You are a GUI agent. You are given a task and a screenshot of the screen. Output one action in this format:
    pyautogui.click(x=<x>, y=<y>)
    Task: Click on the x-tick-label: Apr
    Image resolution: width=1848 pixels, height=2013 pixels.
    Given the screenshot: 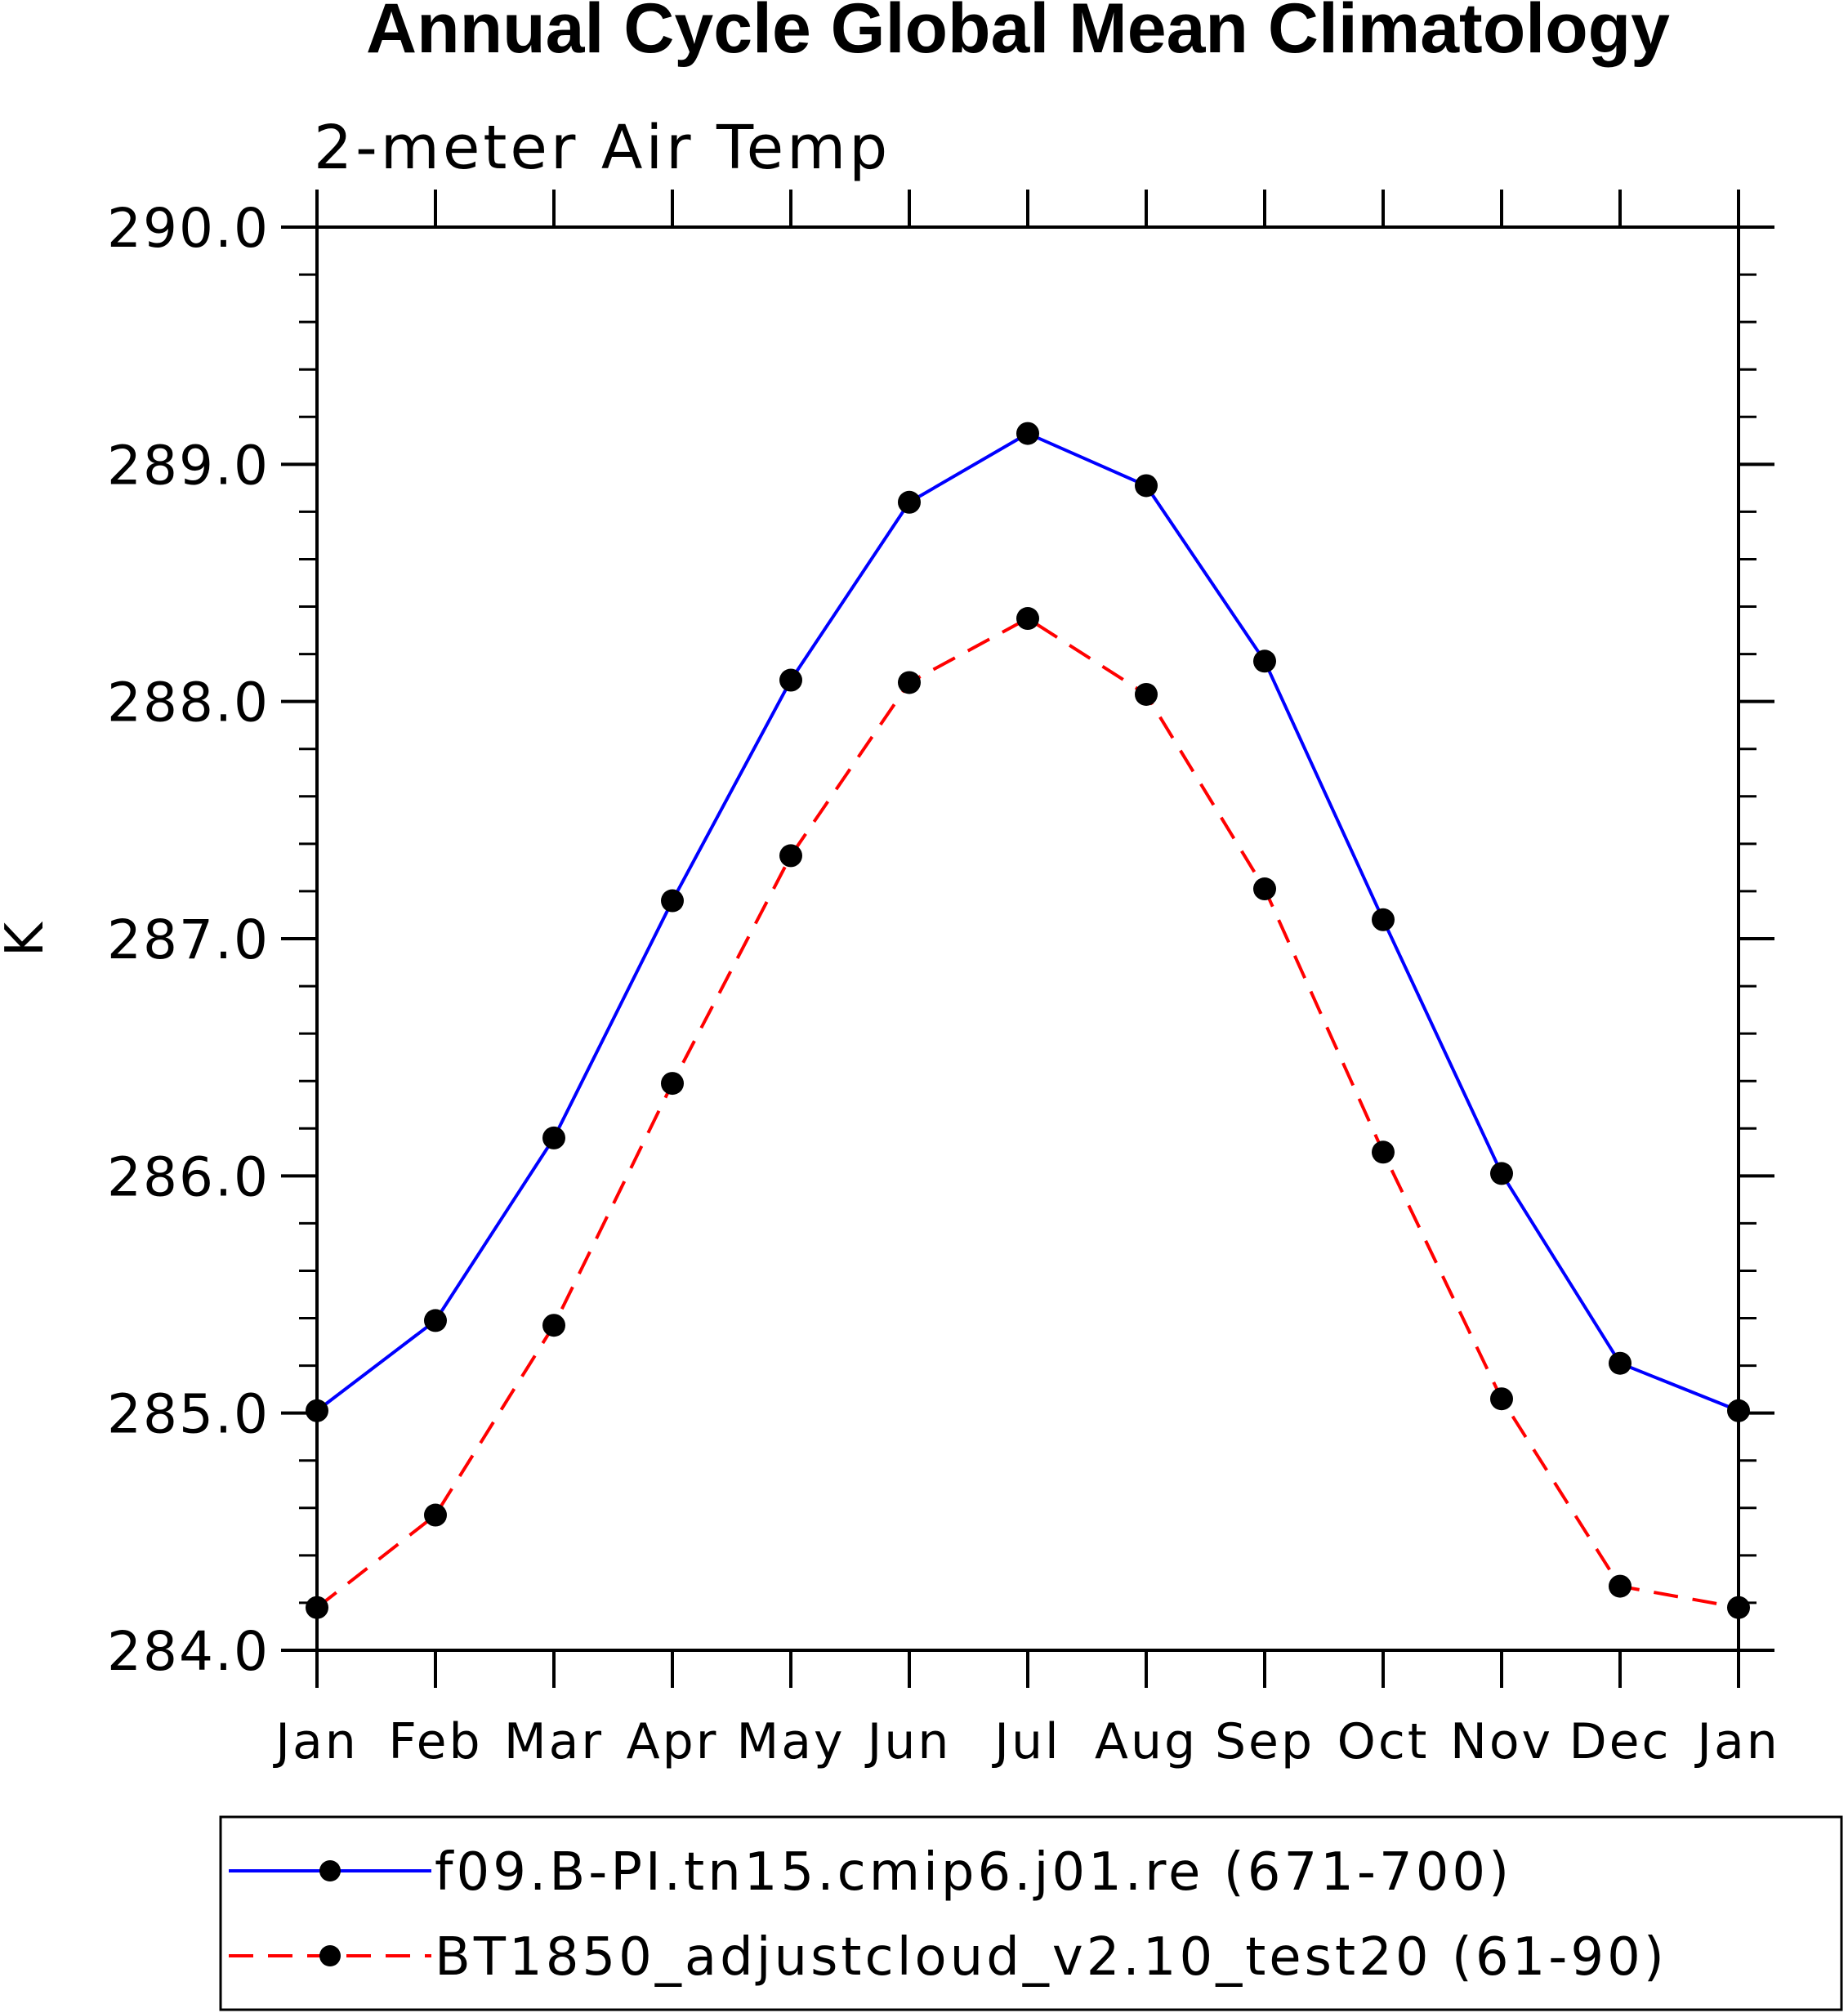 What is the action you would take?
    pyautogui.click(x=673, y=1742)
    